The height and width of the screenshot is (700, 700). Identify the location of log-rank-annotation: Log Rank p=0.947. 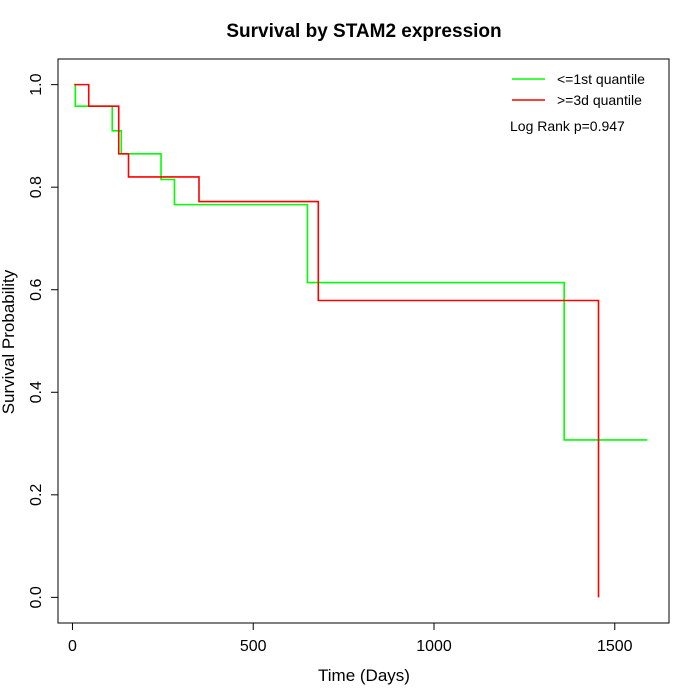
(567, 126).